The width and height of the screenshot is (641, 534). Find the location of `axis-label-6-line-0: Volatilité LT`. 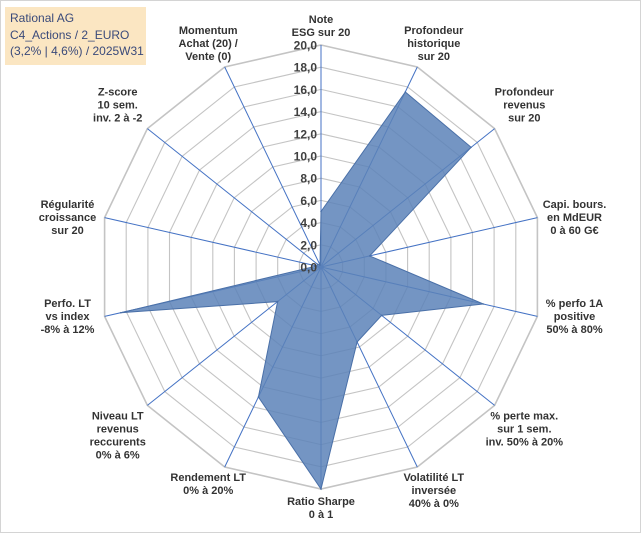

axis-label-6-line-0: Volatilité LT is located at coordinates (433, 478).